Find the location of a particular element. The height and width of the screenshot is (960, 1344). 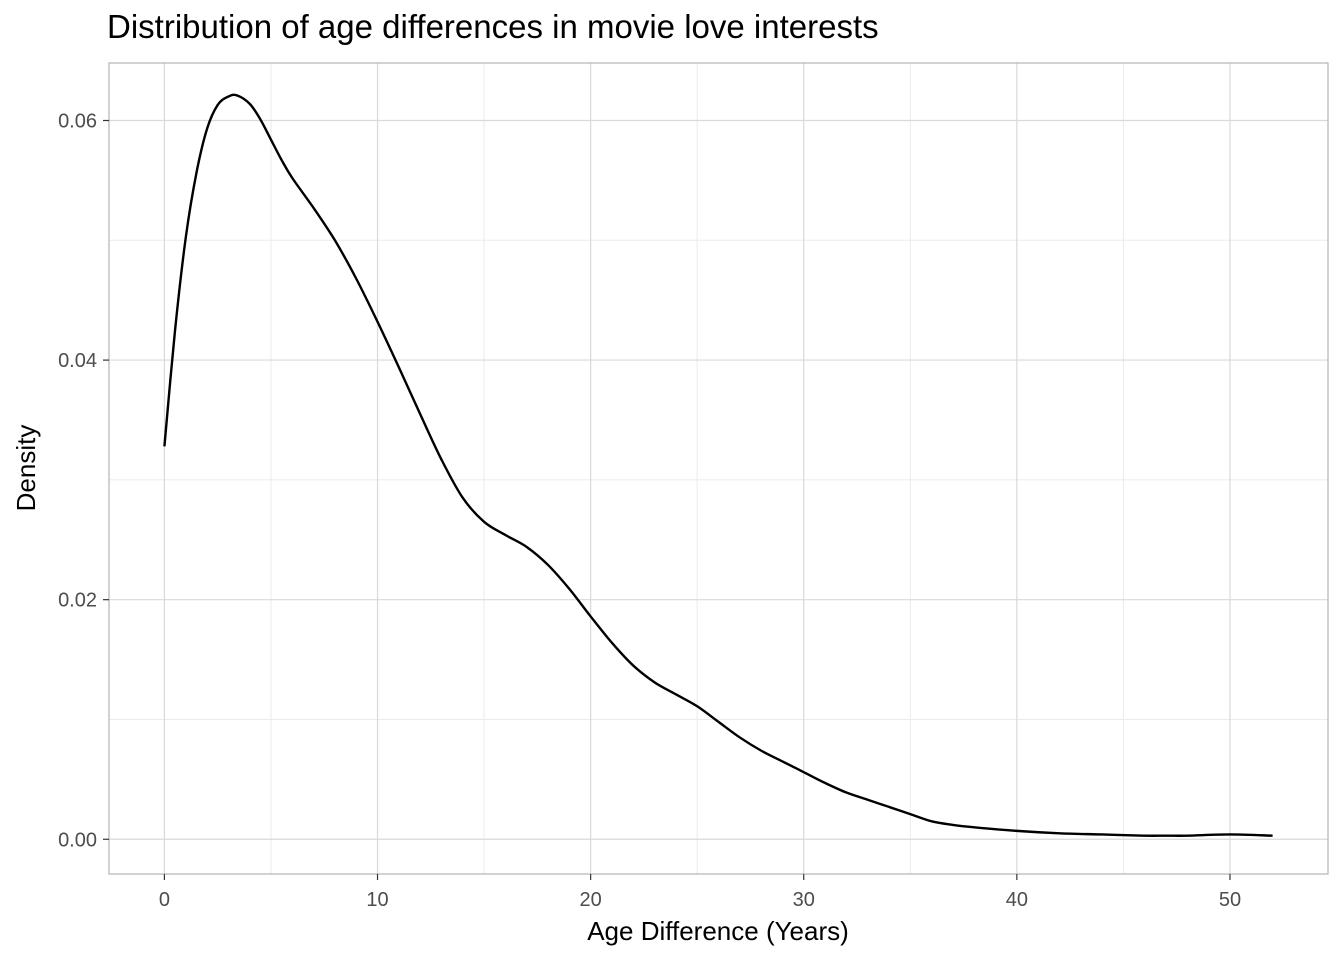

x-tick-label: 40 is located at coordinates (1017, 900).